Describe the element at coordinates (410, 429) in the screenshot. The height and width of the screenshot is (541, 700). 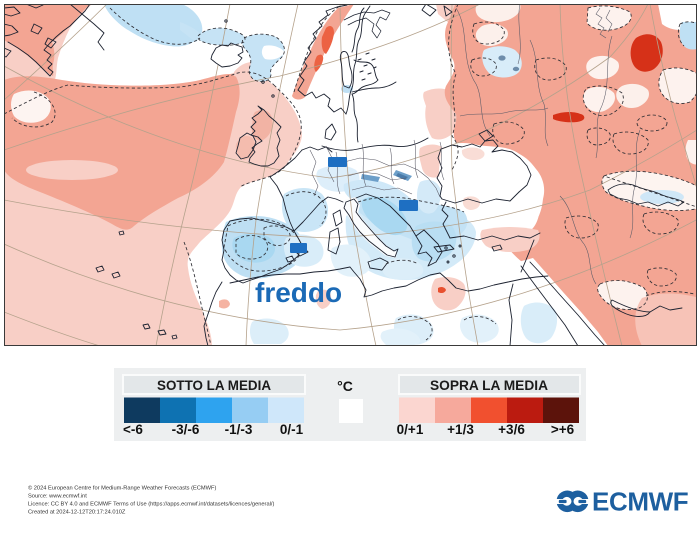
I see `svg-text: 0/+1` at that location.